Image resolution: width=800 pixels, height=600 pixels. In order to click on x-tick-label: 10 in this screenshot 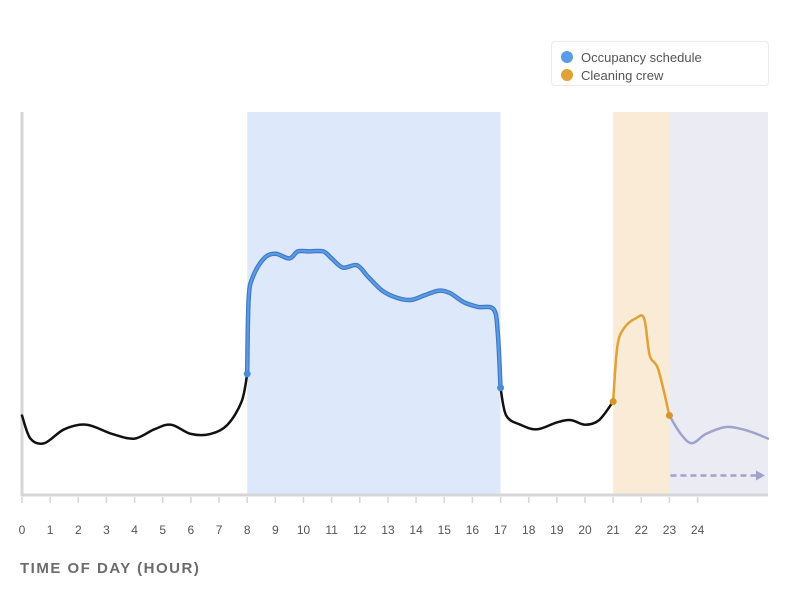, I will do `click(304, 530)`.